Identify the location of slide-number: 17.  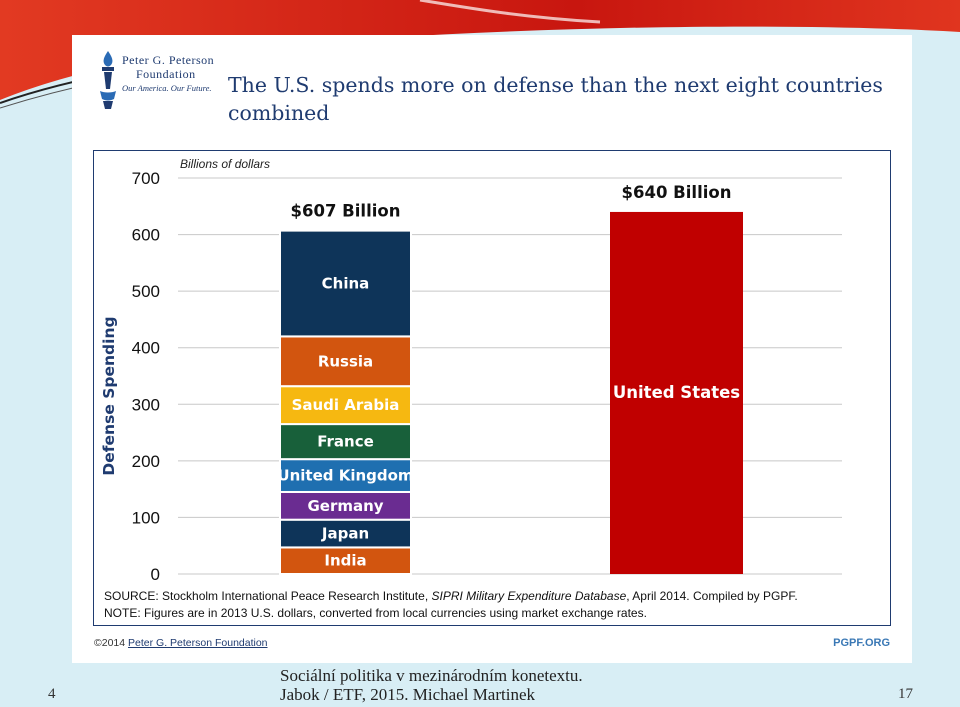
(905, 694).